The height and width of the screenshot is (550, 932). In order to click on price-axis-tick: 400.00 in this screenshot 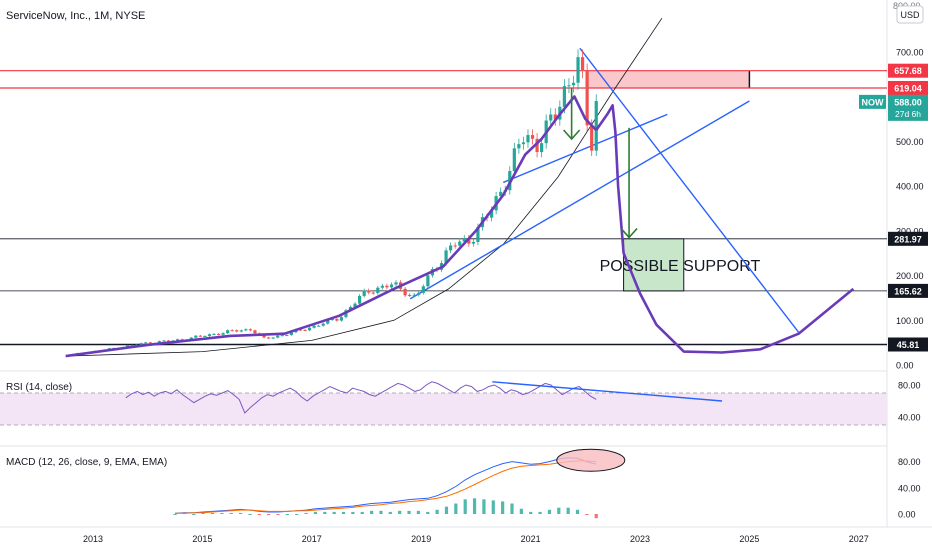, I will do `click(910, 187)`.